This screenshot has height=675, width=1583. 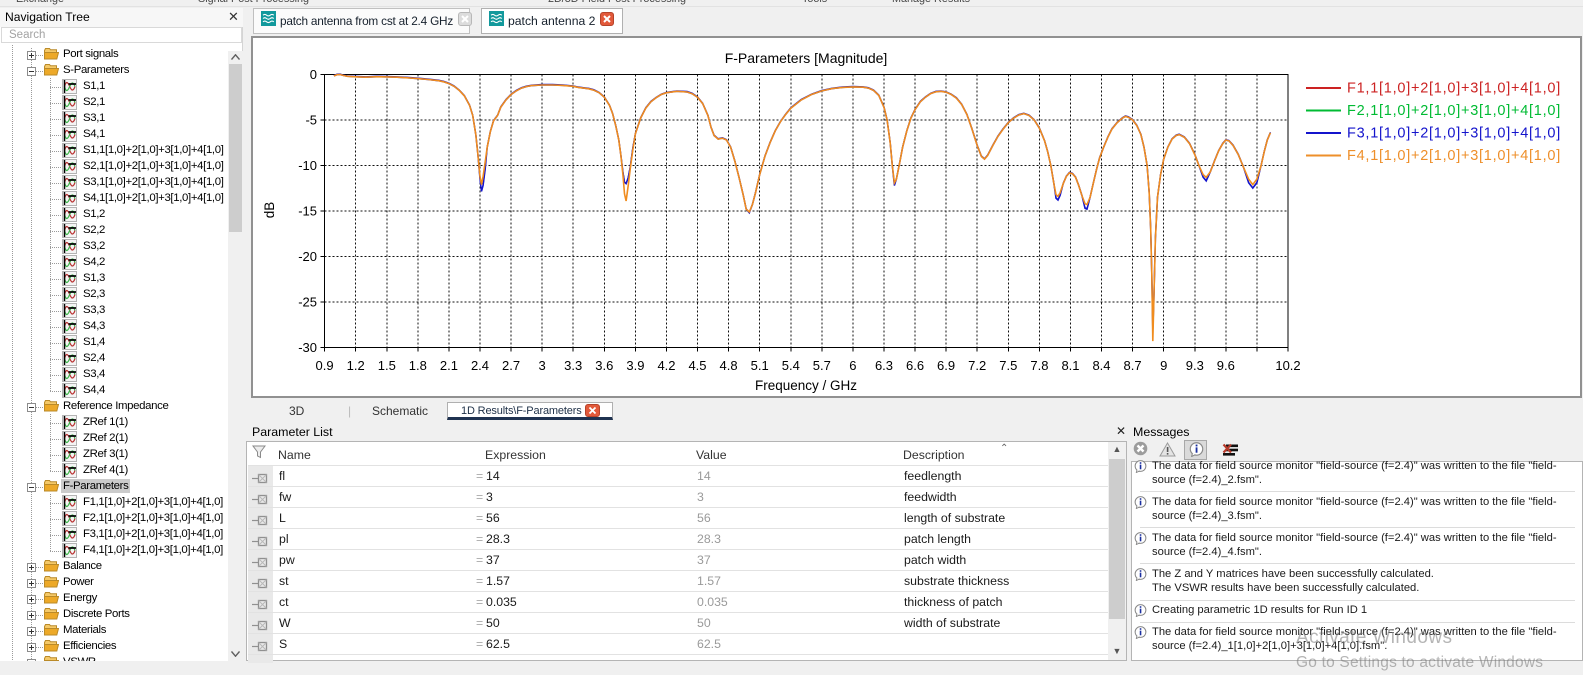 What do you see at coordinates (915, 365) in the screenshot?
I see `svg-text: 6.6` at bounding box center [915, 365].